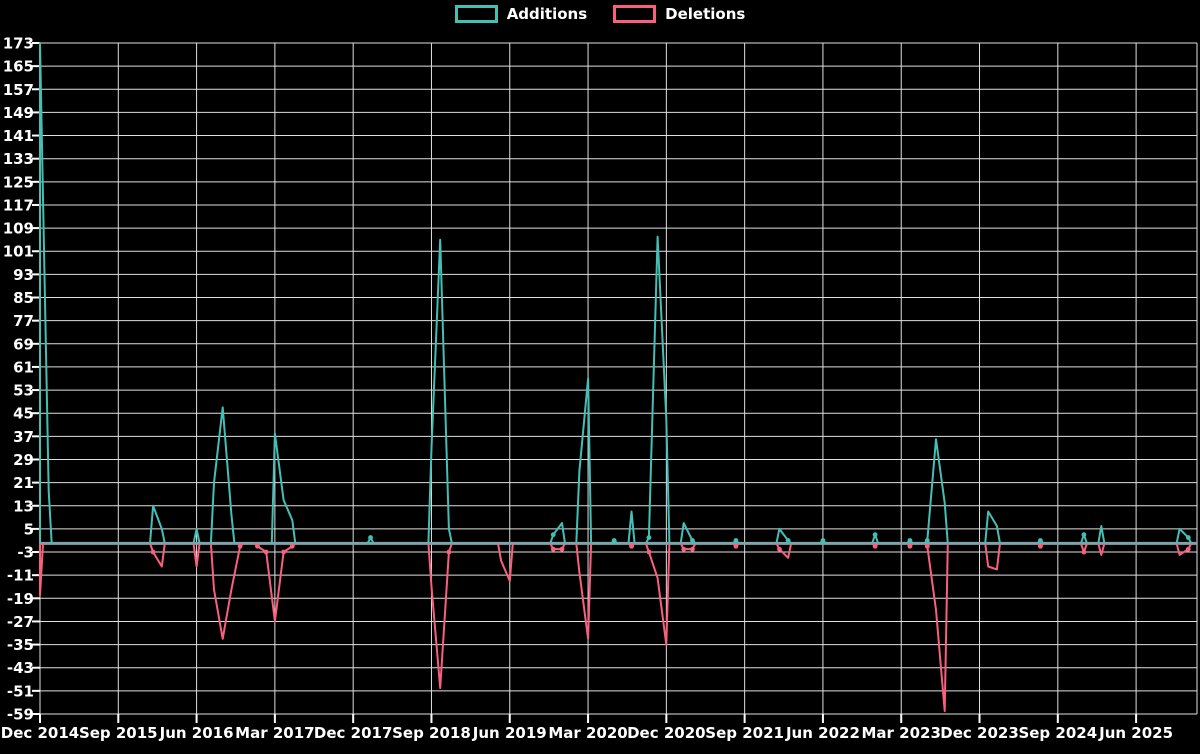 The width and height of the screenshot is (1200, 754). I want to click on y-tick-label: 101, so click(18, 252).